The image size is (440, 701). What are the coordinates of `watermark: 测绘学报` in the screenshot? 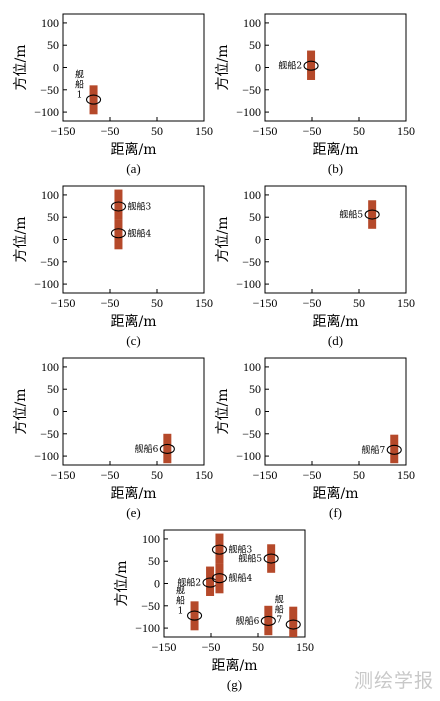 It's located at (393, 681).